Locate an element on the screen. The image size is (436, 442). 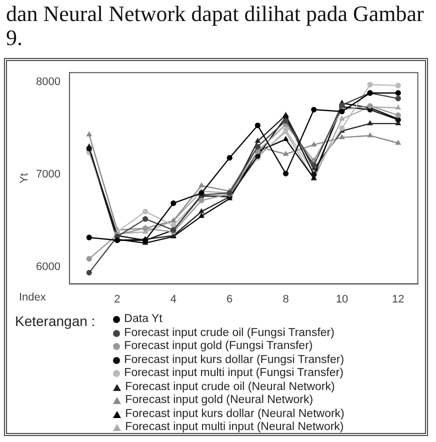
y-tick-label: 8000 is located at coordinates (48, 82).